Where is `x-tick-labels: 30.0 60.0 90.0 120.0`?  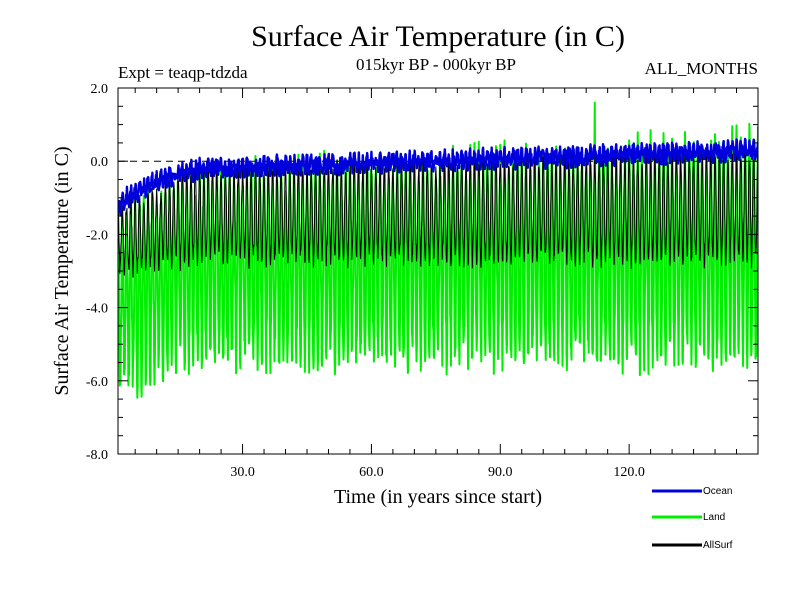
x-tick-labels: 30.0 60.0 90.0 120.0 is located at coordinates (437, 472).